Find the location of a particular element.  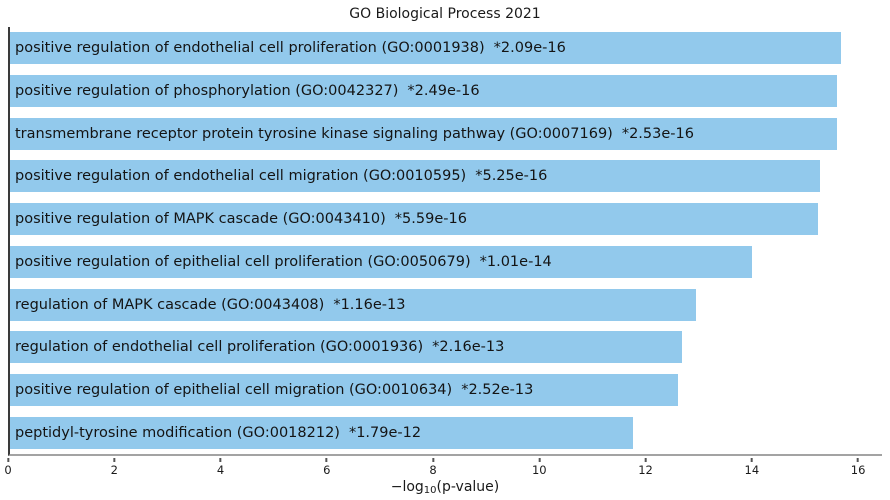

x-axis-tick-label: 4 is located at coordinates (220, 470).